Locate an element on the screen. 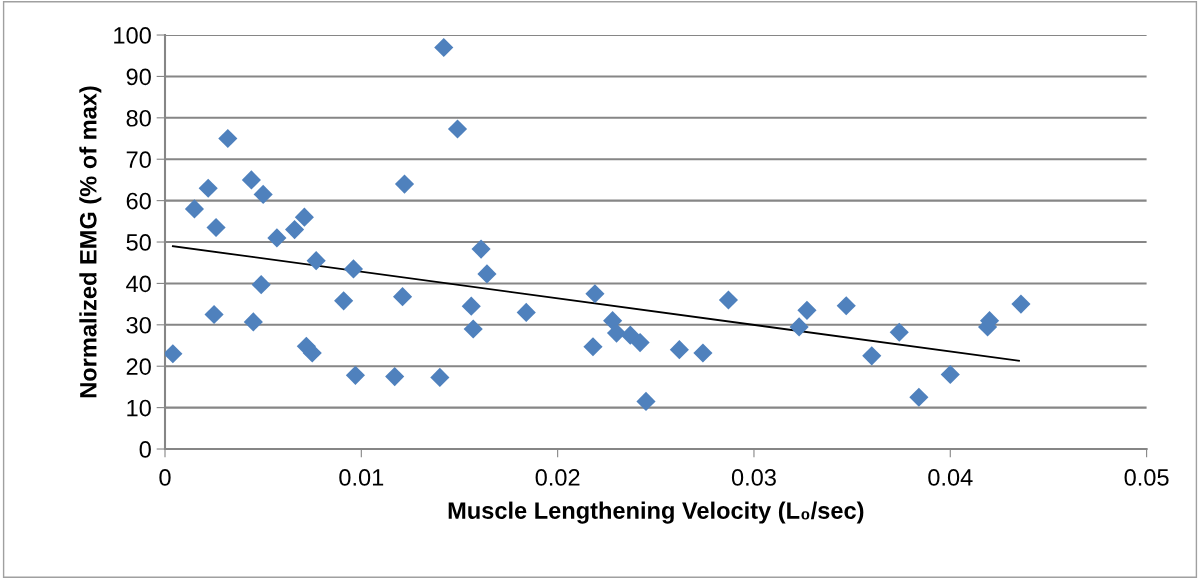 This screenshot has height=579, width=1200. x-axis-title: Muscle Lengthening Velocity (L₀/sec) is located at coordinates (656, 512).